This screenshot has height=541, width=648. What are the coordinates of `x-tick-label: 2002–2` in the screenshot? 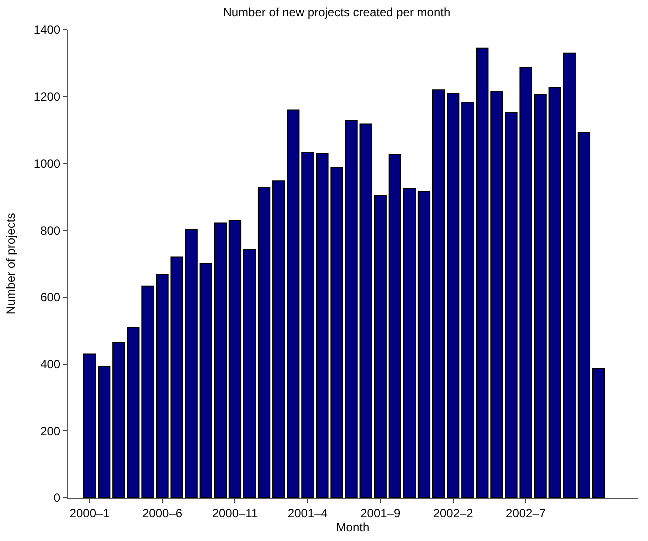 It's located at (453, 513).